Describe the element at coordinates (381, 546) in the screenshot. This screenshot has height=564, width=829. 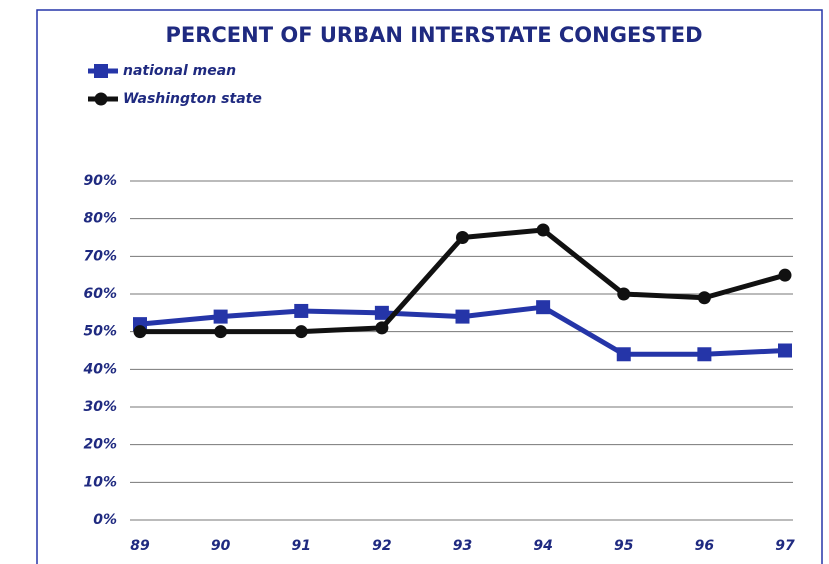
I see `x-tick-label: 92` at that location.